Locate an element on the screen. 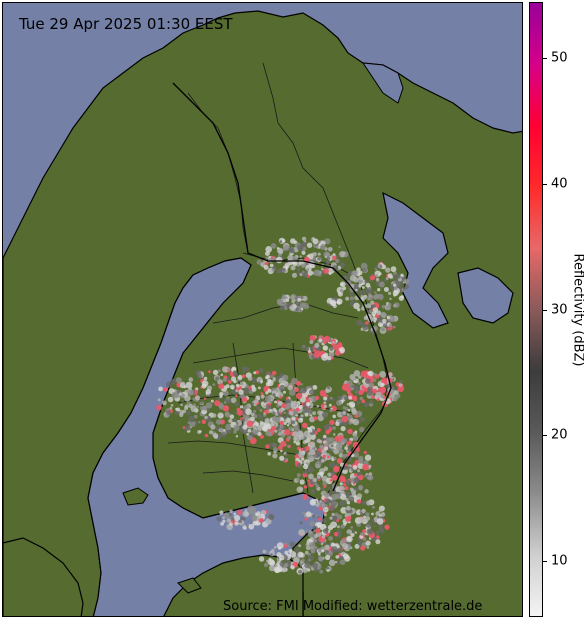  colorbar is located at coordinates (536, 309).